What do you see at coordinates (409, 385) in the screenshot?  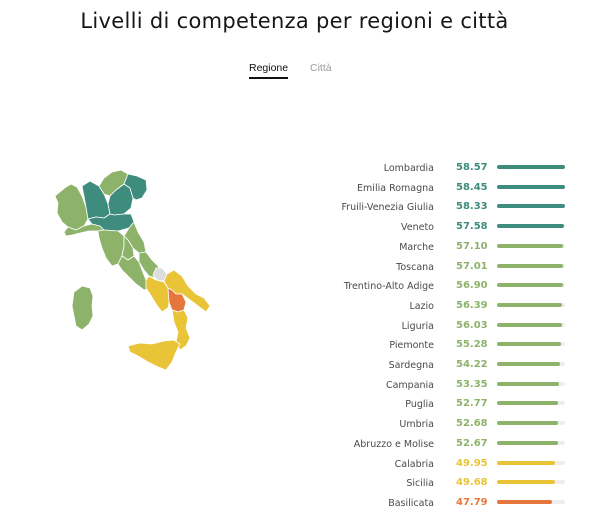 I see `region-label: Campania` at bounding box center [409, 385].